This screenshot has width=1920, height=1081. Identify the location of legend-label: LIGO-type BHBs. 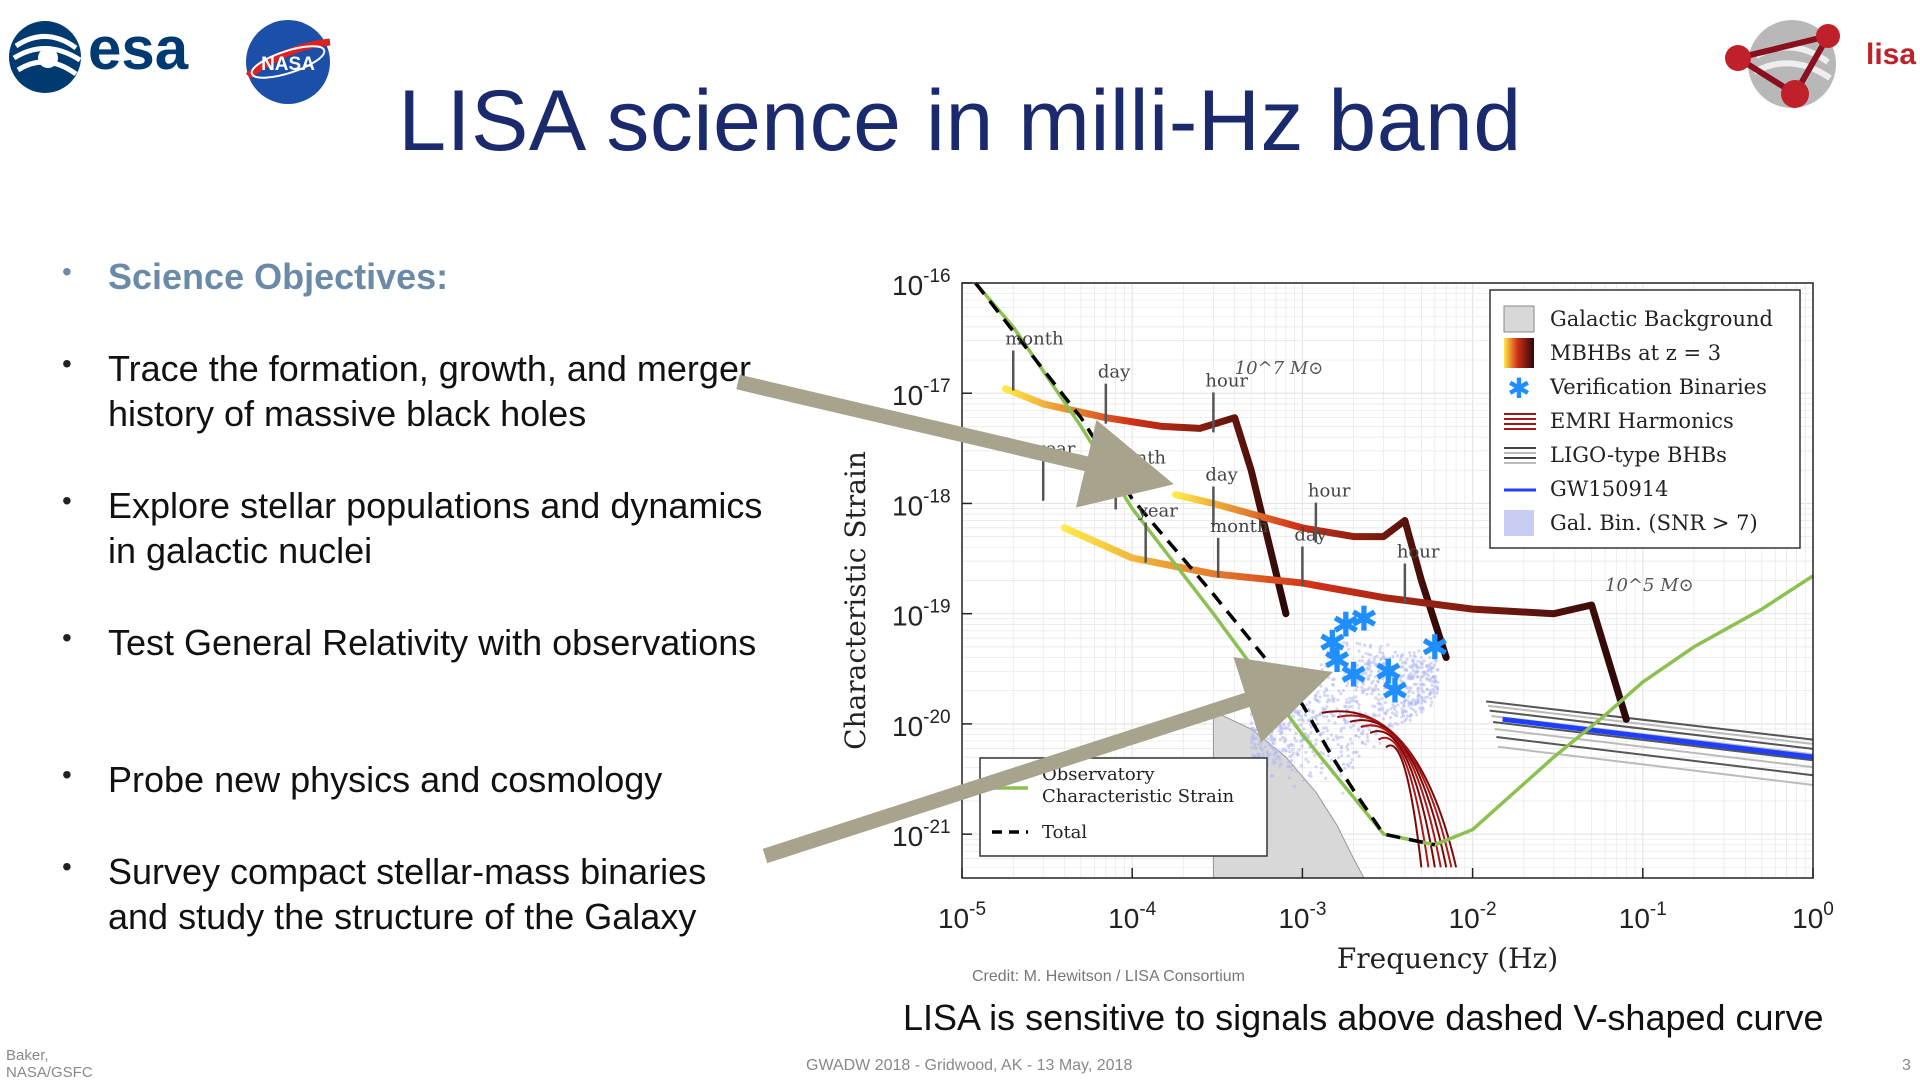
(1638, 455).